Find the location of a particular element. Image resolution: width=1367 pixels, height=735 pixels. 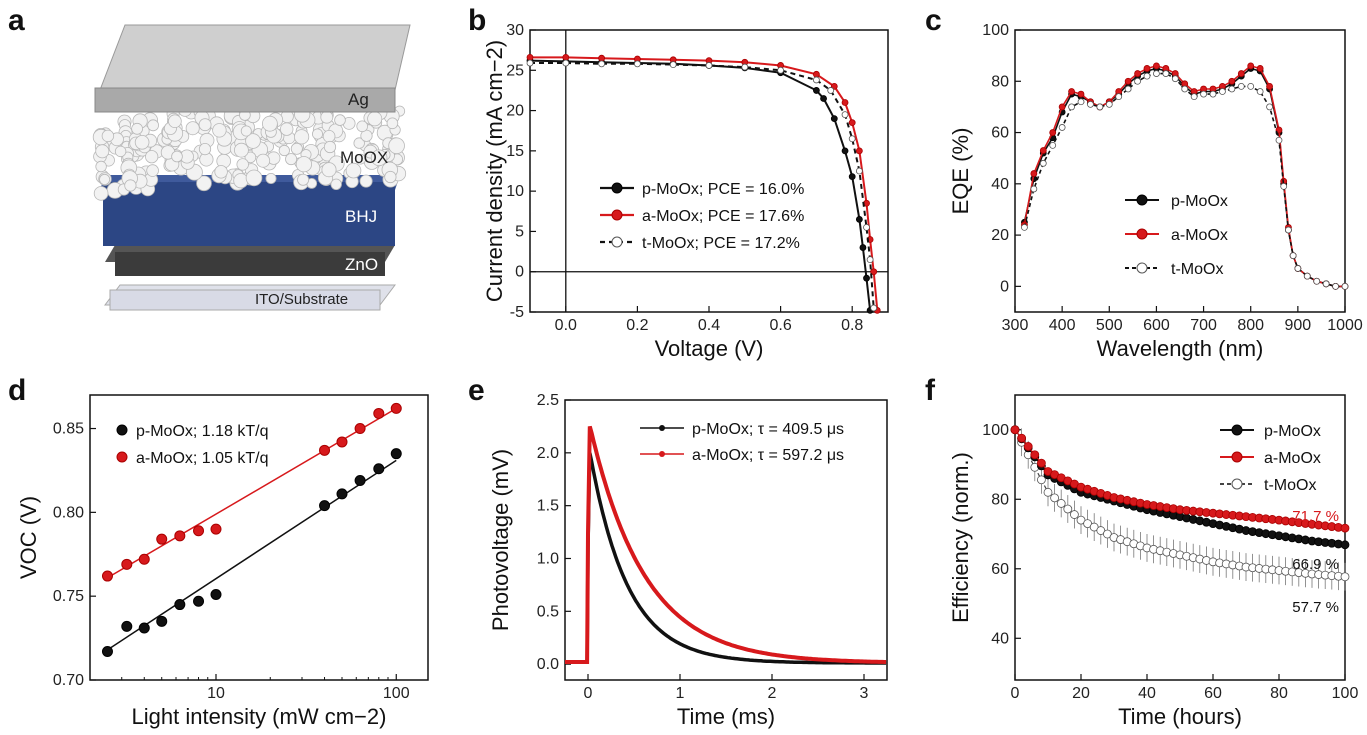

y-tick-label: 0.70 is located at coordinates (68, 680).